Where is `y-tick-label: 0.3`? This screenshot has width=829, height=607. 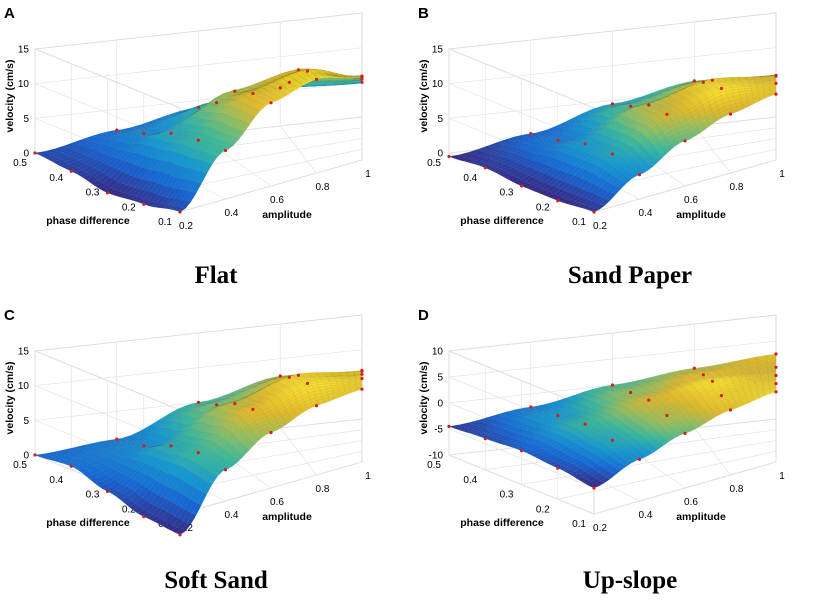 y-tick-label: 0.3 is located at coordinates (93, 495).